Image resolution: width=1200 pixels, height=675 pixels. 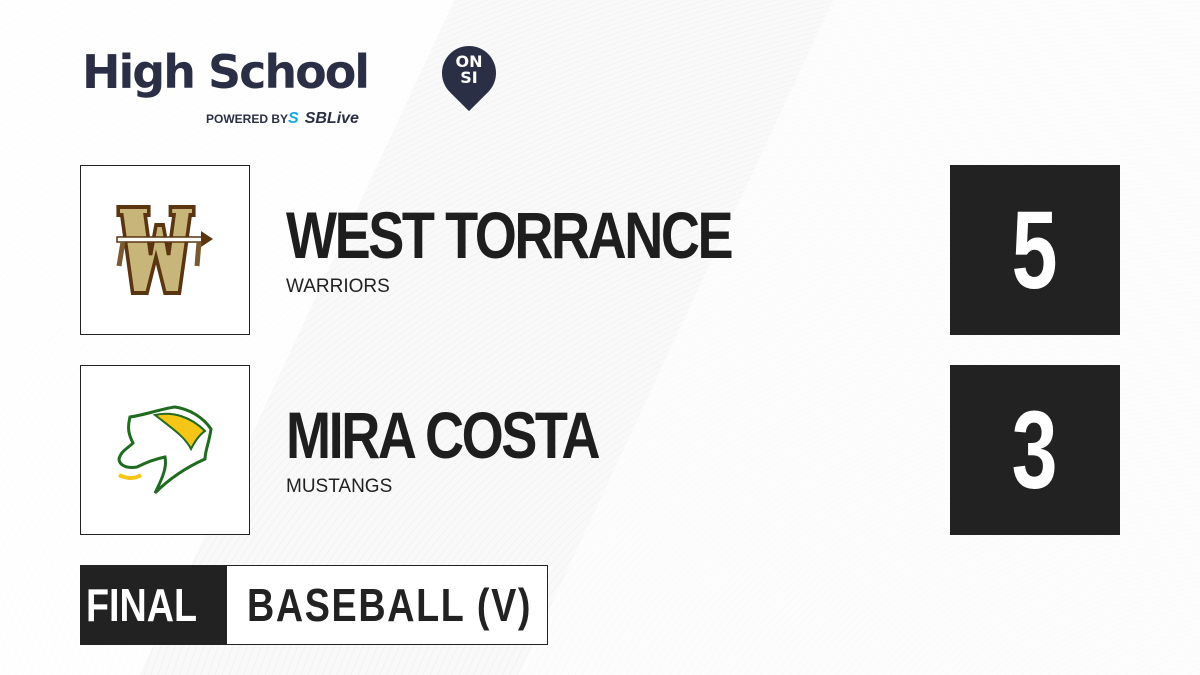 I want to click on warriors-w-arrow-logo-icon, so click(x=164, y=250).